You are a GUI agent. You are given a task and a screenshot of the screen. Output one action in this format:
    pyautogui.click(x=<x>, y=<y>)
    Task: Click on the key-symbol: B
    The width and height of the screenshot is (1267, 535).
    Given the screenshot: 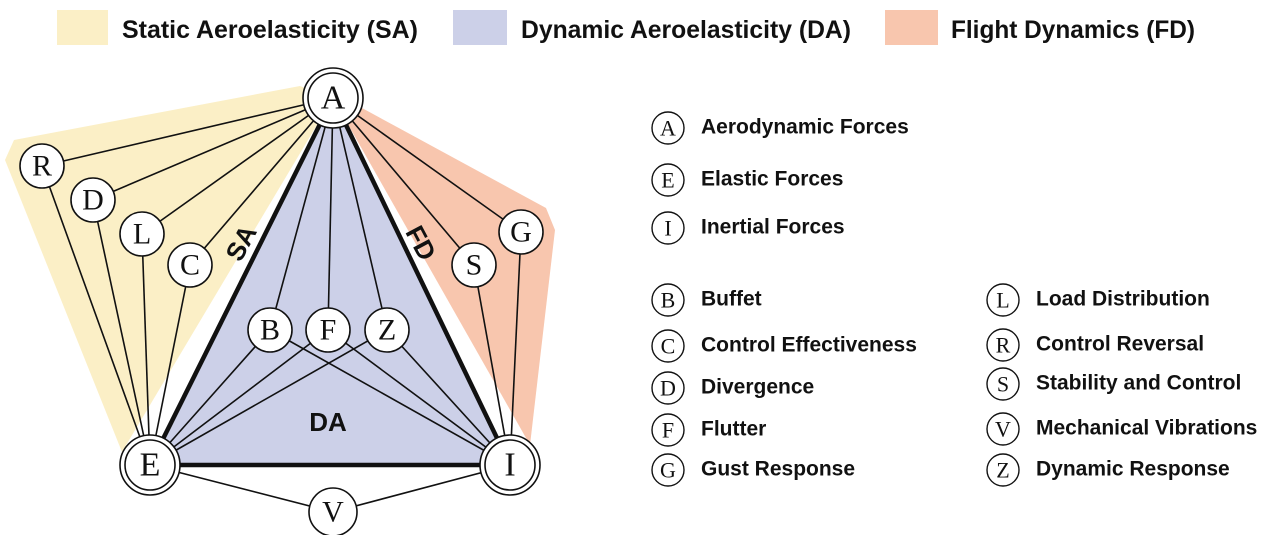 What is the action you would take?
    pyautogui.click(x=668, y=300)
    